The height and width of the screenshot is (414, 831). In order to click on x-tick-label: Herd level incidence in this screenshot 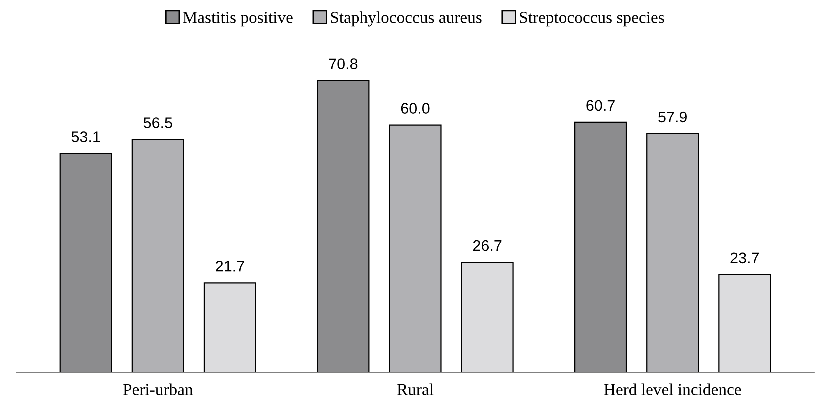, I will do `click(673, 390)`.